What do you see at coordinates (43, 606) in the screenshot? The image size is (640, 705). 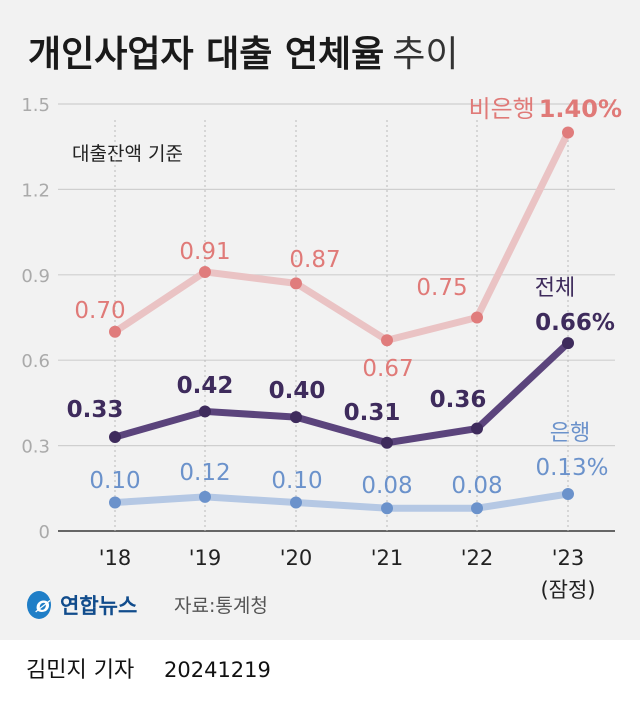 I see `svg-text: Ø` at bounding box center [43, 606].